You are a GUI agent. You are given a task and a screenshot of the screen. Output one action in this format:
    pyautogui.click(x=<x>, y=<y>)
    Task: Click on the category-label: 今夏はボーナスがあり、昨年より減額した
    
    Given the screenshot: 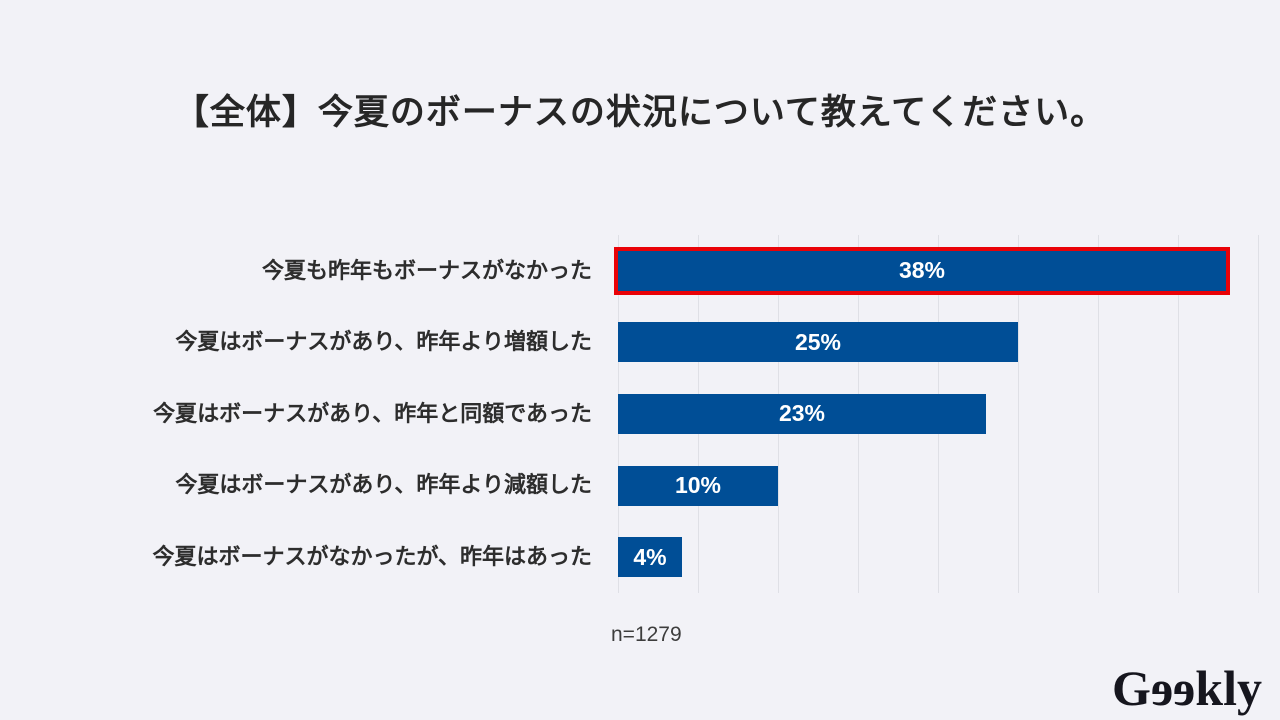 What is the action you would take?
    pyautogui.click(x=383, y=485)
    